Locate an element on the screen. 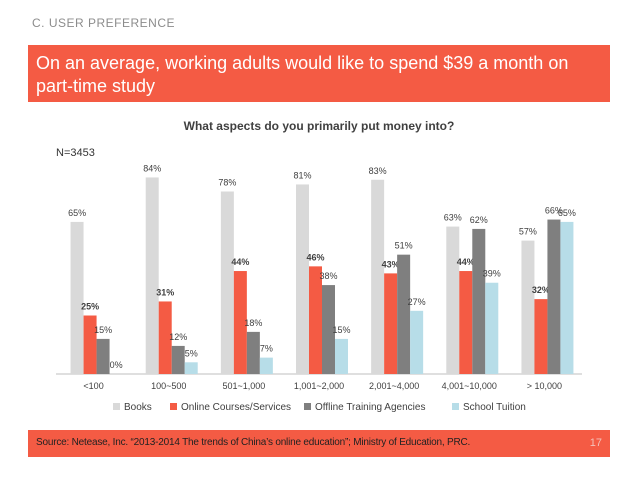 This screenshot has width=638, height=479. legend-label: School Tuition is located at coordinates (494, 407).